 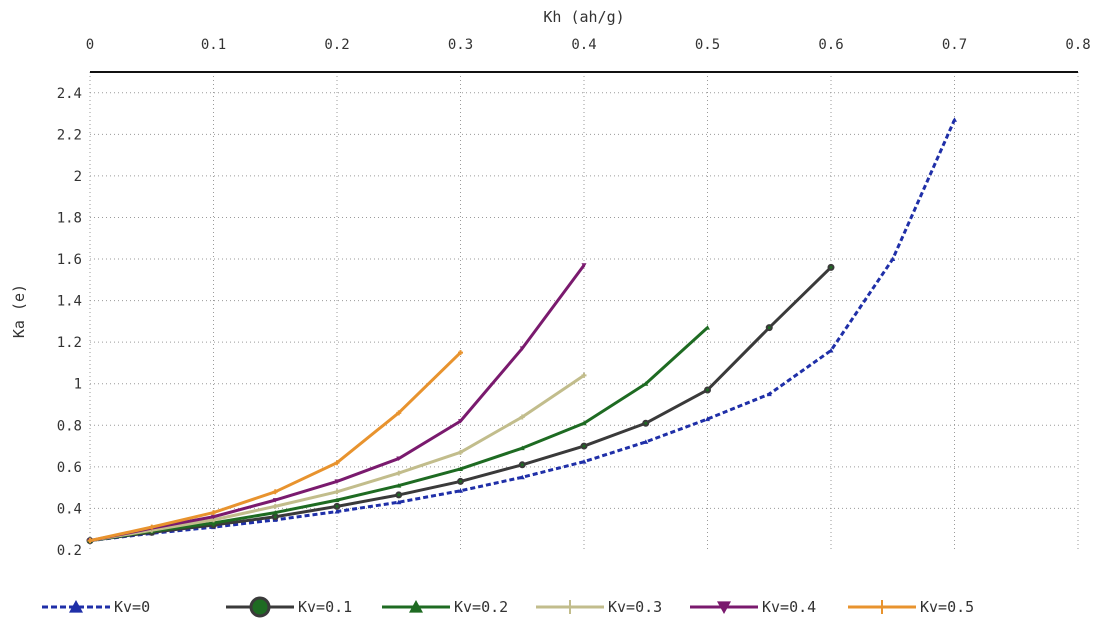 What do you see at coordinates (635, 607) in the screenshot?
I see `legend-label: Kv=0.3` at bounding box center [635, 607].